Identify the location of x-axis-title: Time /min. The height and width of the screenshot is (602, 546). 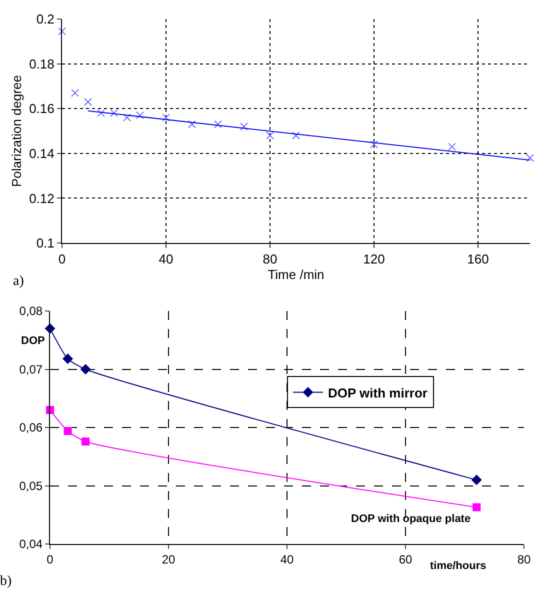
(296, 274).